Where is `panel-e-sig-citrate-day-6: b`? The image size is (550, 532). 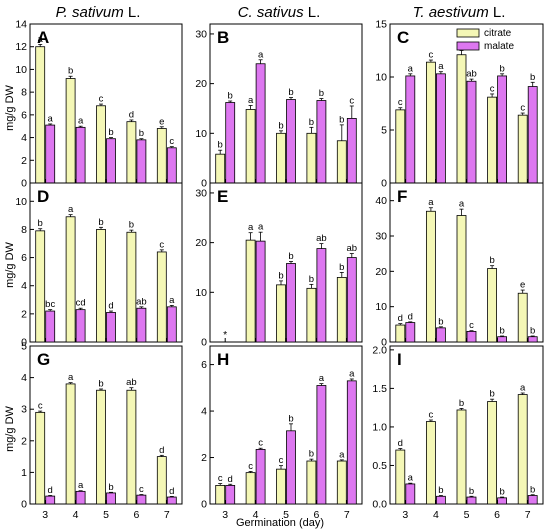 panel-e-sig-citrate-day-6: b is located at coordinates (311, 279).